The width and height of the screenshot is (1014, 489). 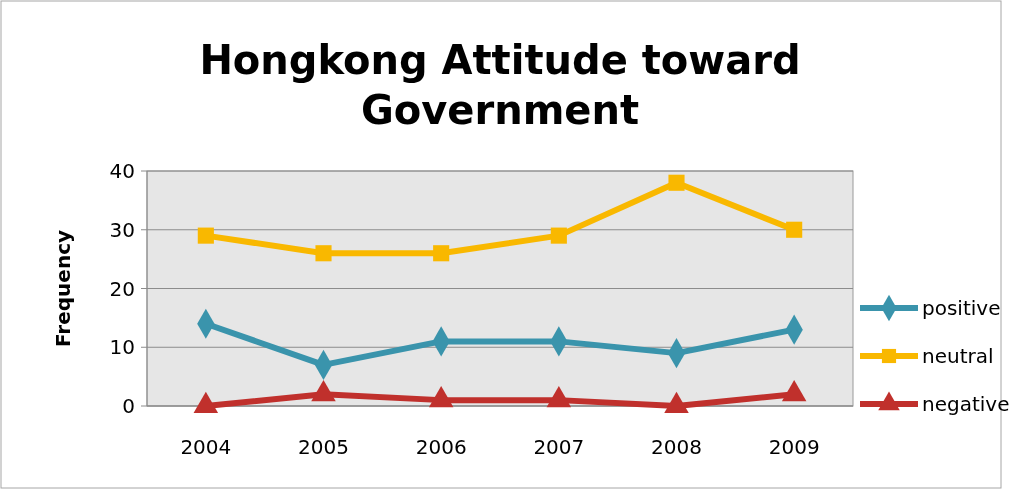 I want to click on chart-title: Hongkong Attitude toward Government, so click(x=500, y=85).